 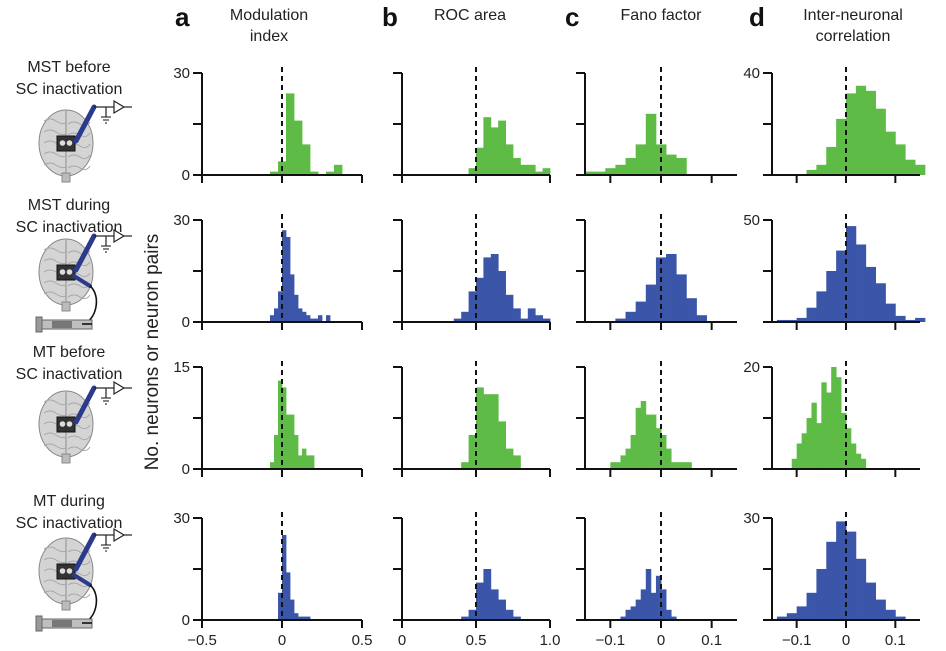 I want to click on monkey-brain-icon, so click(x=83, y=280).